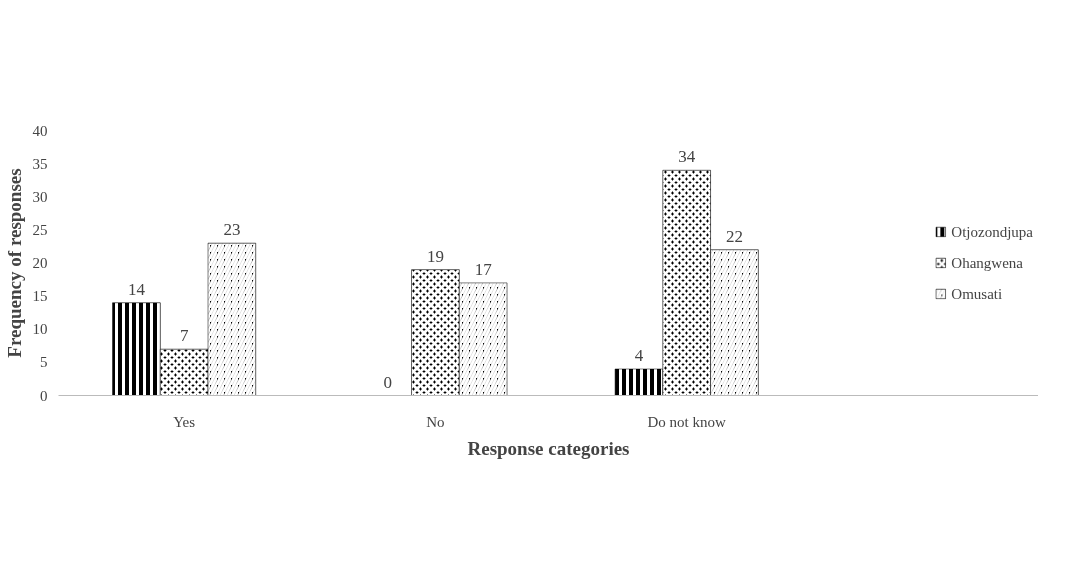 The height and width of the screenshot is (561, 1086). What do you see at coordinates (734, 236) in the screenshot?
I see `data-label: 22` at bounding box center [734, 236].